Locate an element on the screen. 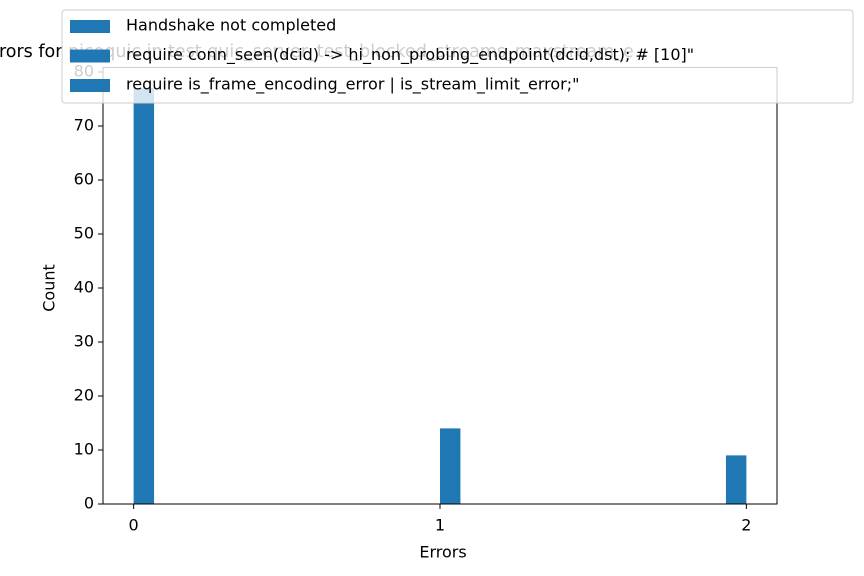 The height and width of the screenshot is (576, 864). y-tick-label: 0 is located at coordinates (89, 503).